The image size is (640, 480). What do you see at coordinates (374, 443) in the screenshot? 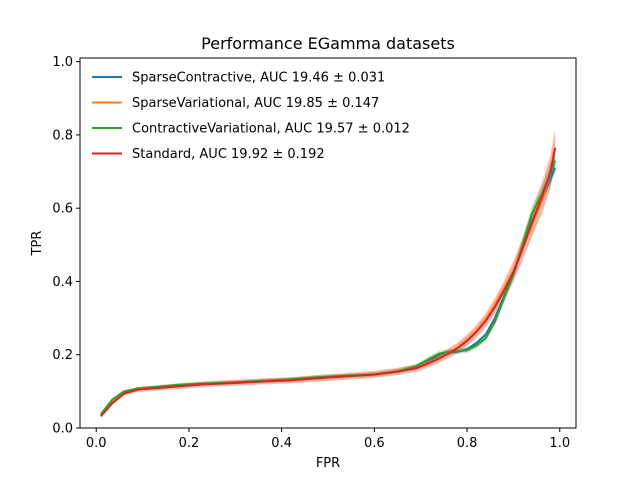
I see `x-tick-label: 0.6` at bounding box center [374, 443].